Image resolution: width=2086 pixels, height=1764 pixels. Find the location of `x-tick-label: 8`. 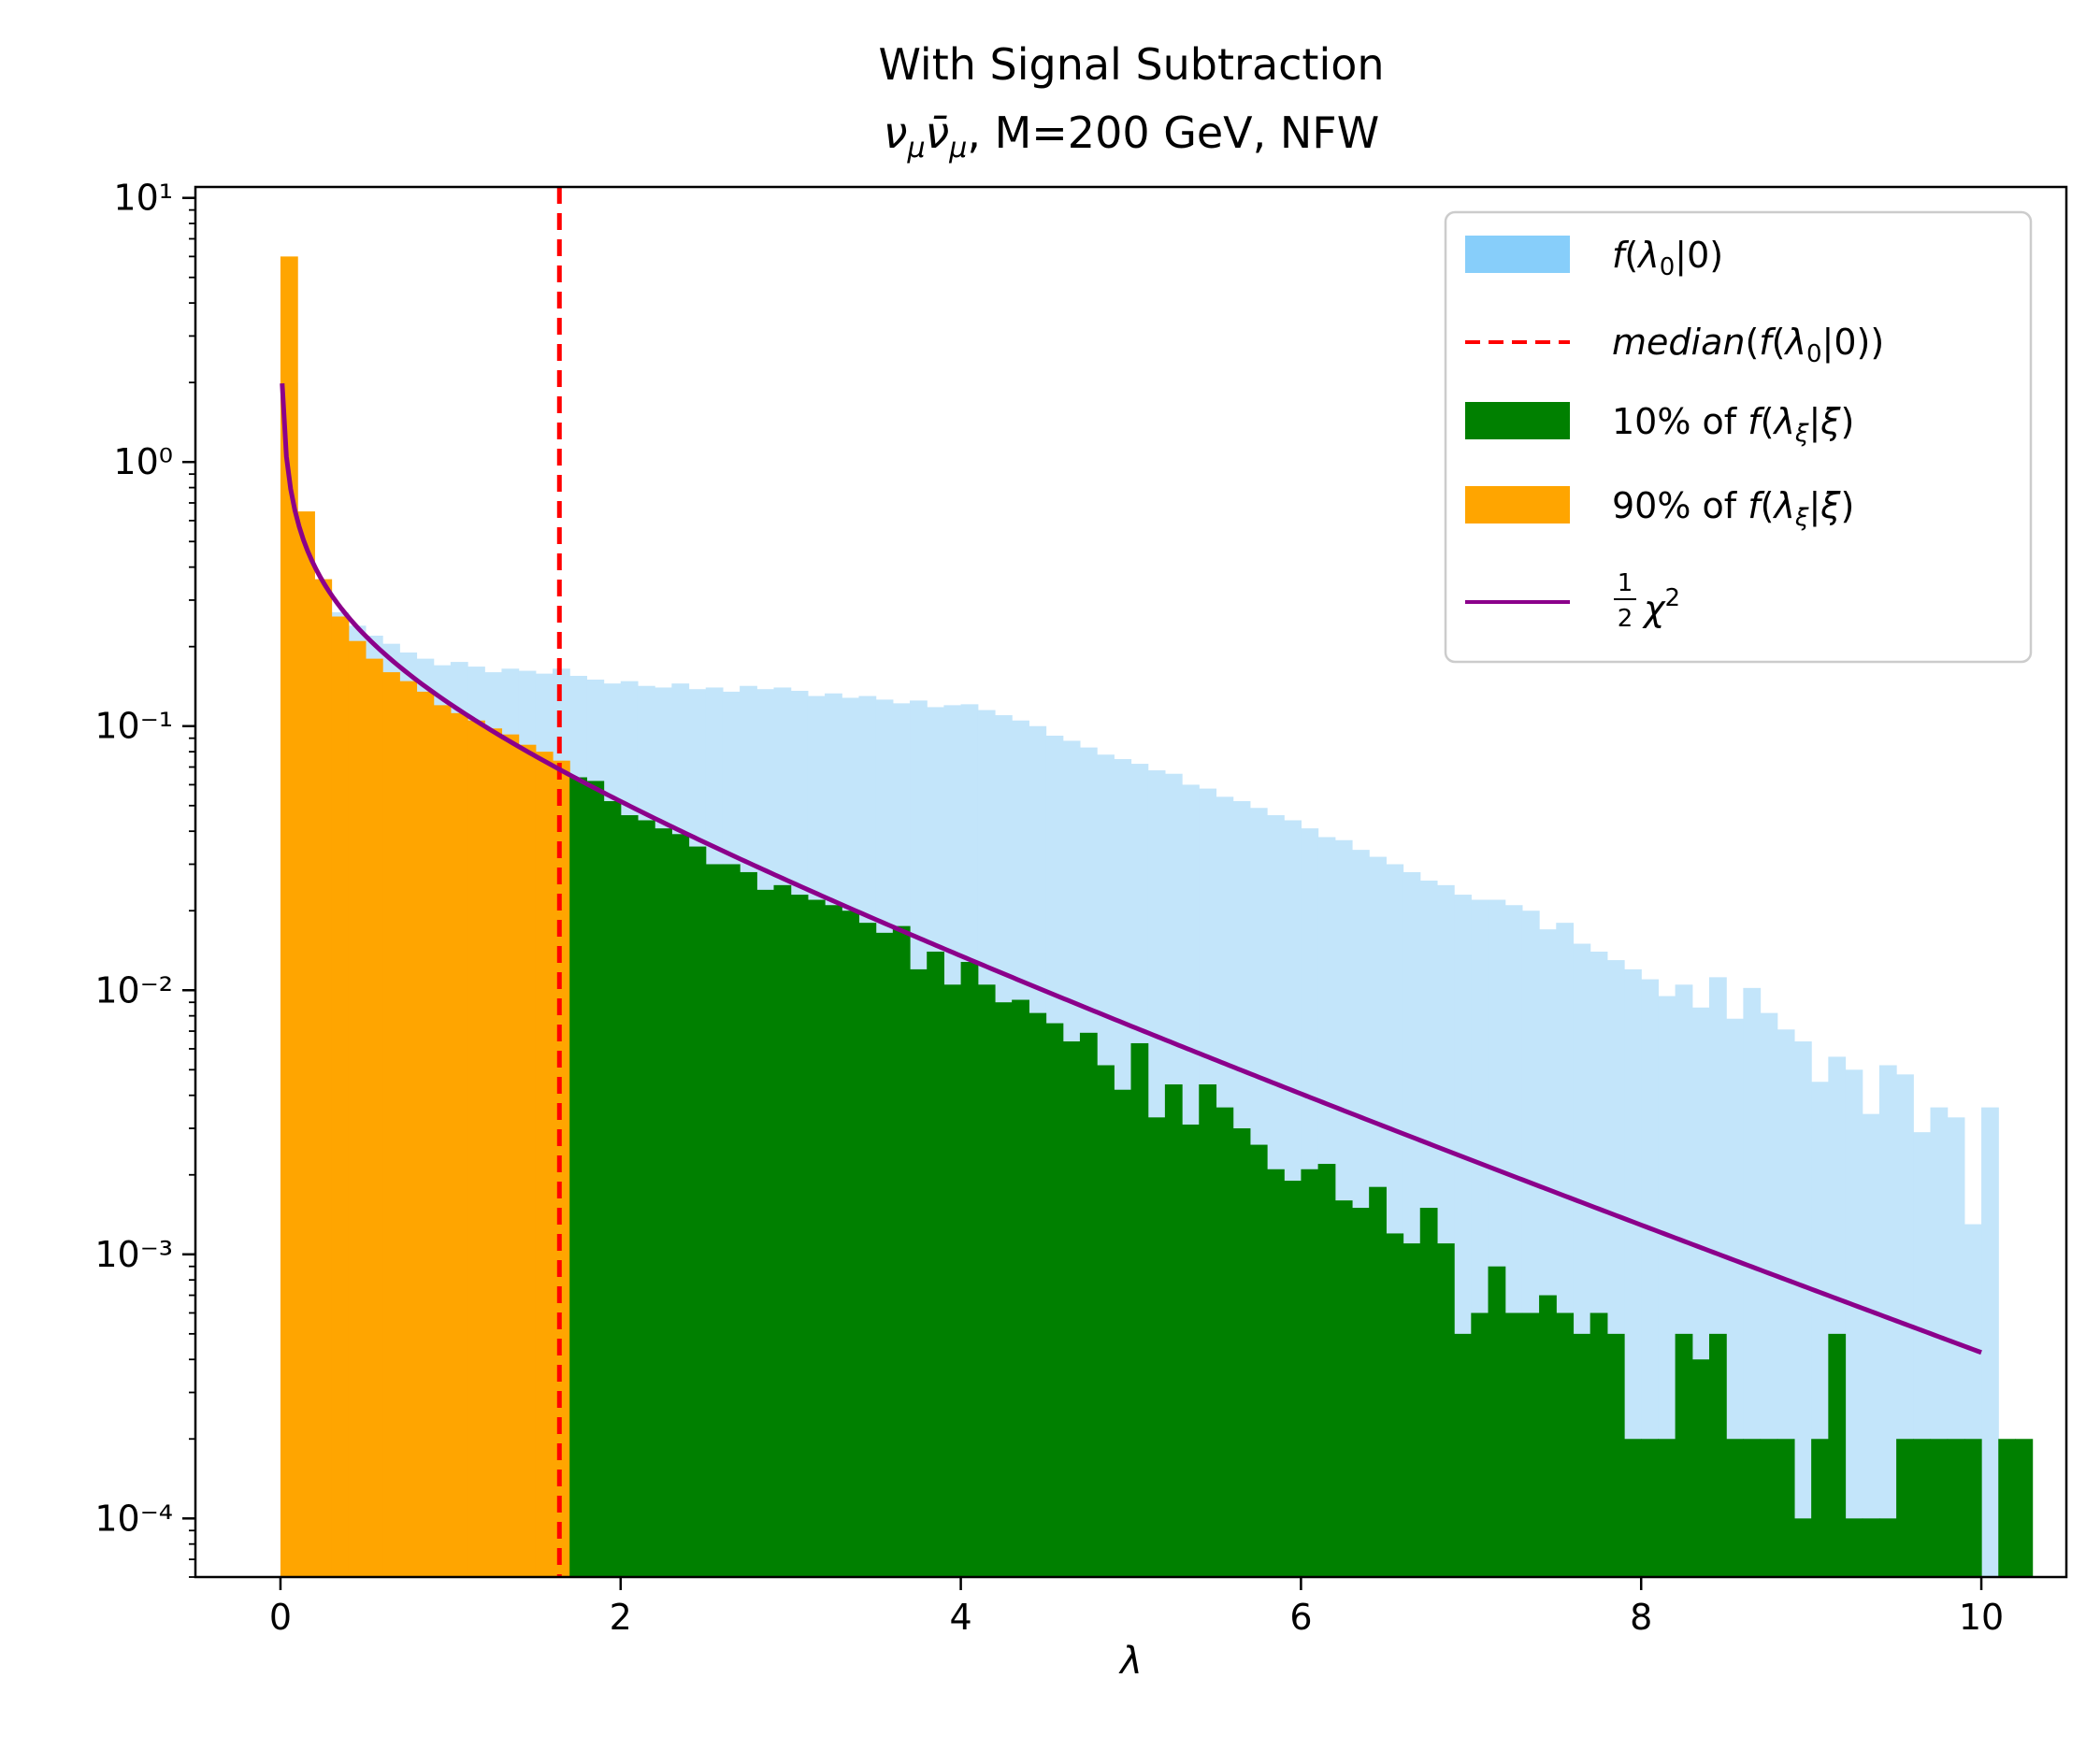

x-tick-label: 8 is located at coordinates (1641, 1617).